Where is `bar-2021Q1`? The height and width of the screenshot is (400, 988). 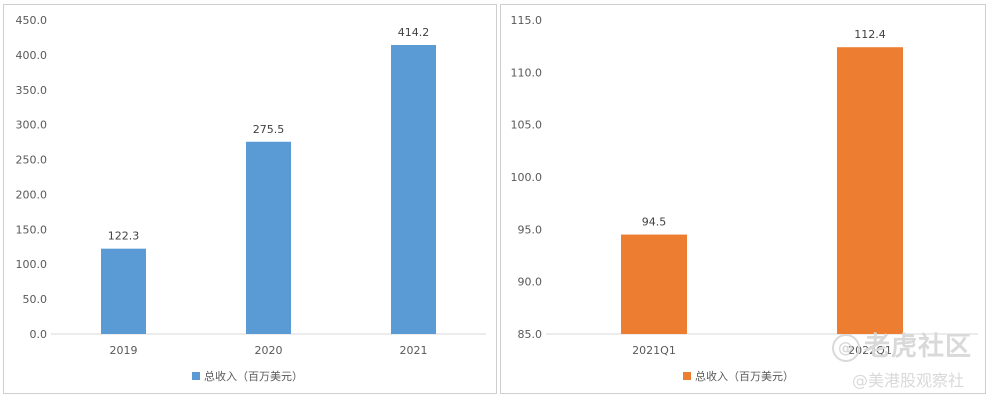
bar-2021Q1 is located at coordinates (654, 284).